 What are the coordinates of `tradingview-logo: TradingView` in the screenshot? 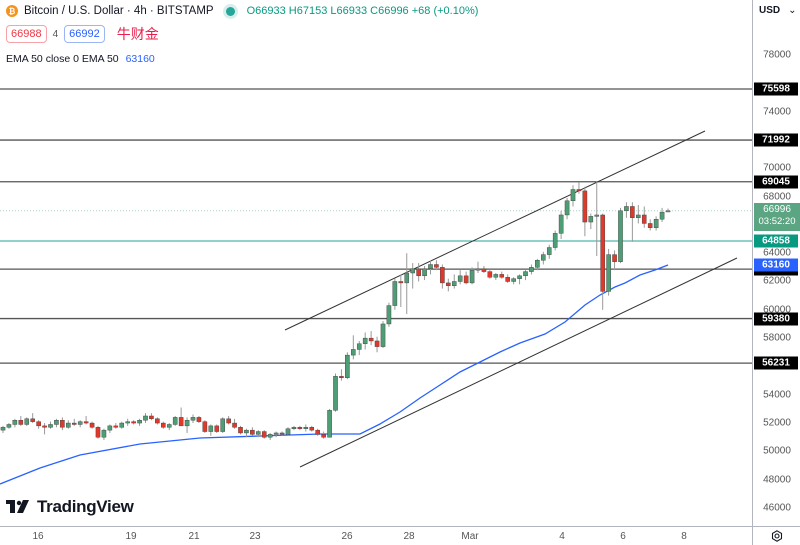 It's located at (70, 507).